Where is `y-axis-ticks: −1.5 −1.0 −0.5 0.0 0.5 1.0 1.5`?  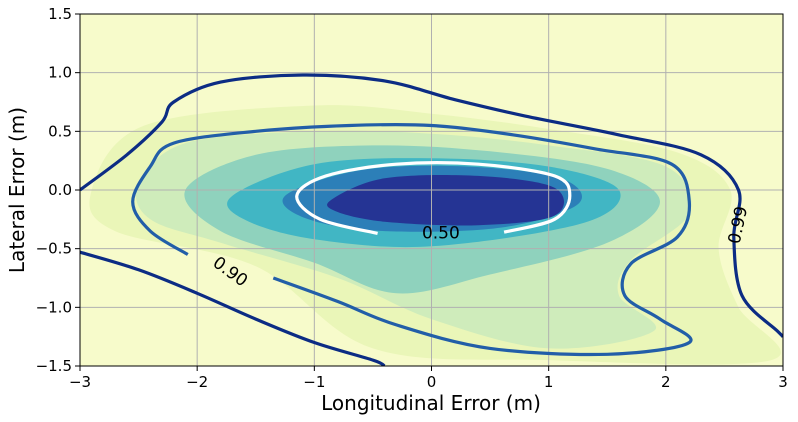
y-axis-ticks: −1.5 −1.0 −0.5 0.0 0.5 1.0 1.5 is located at coordinates (58, 190).